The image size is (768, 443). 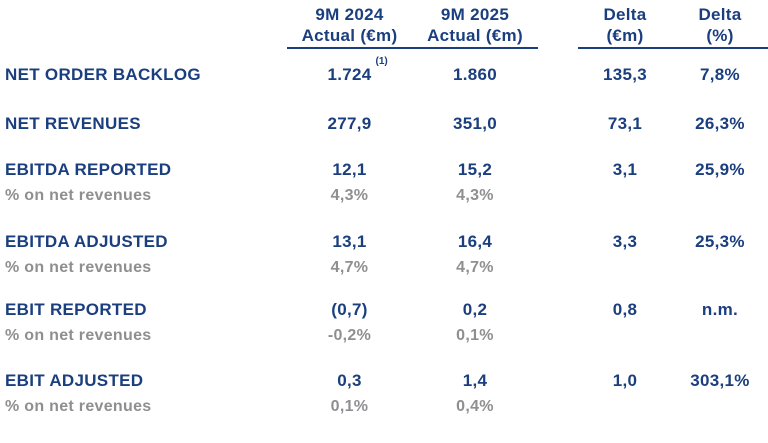 What do you see at coordinates (349, 14) in the screenshot?
I see `column-header-9m2024: 9M 2024` at bounding box center [349, 14].